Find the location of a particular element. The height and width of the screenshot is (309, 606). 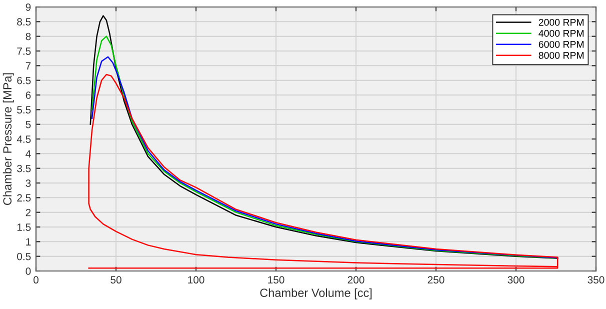

y-tick-label: 6 is located at coordinates (28, 95).